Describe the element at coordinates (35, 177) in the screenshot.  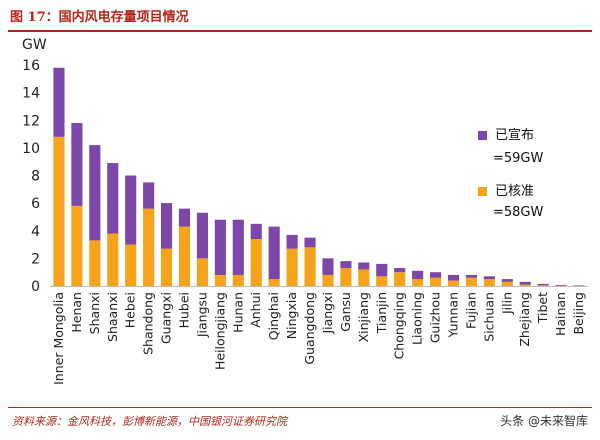
I see `y-tick-label: 8` at that location.